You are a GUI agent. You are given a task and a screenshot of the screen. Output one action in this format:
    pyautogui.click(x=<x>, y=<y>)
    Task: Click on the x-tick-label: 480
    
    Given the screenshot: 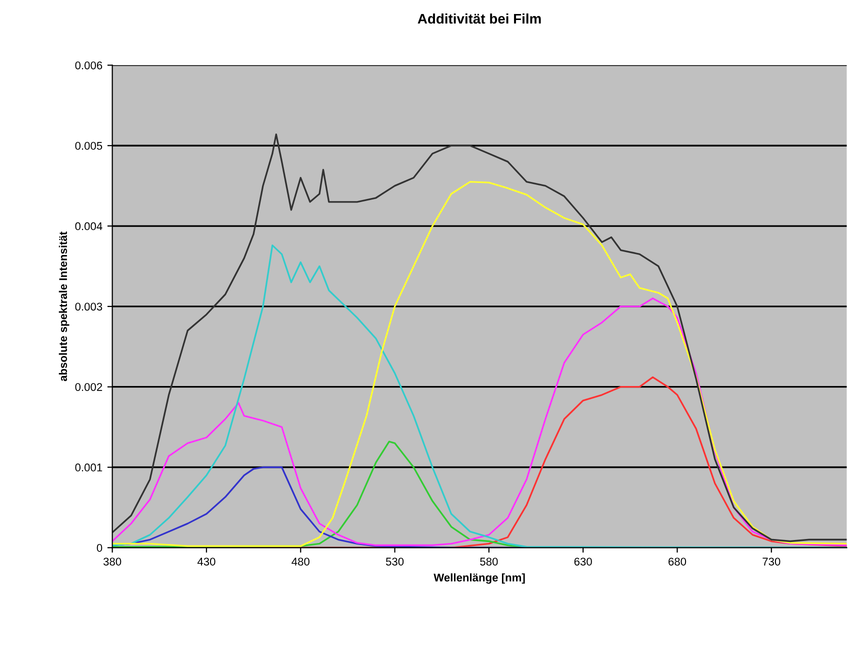 What is the action you would take?
    pyautogui.click(x=301, y=562)
    